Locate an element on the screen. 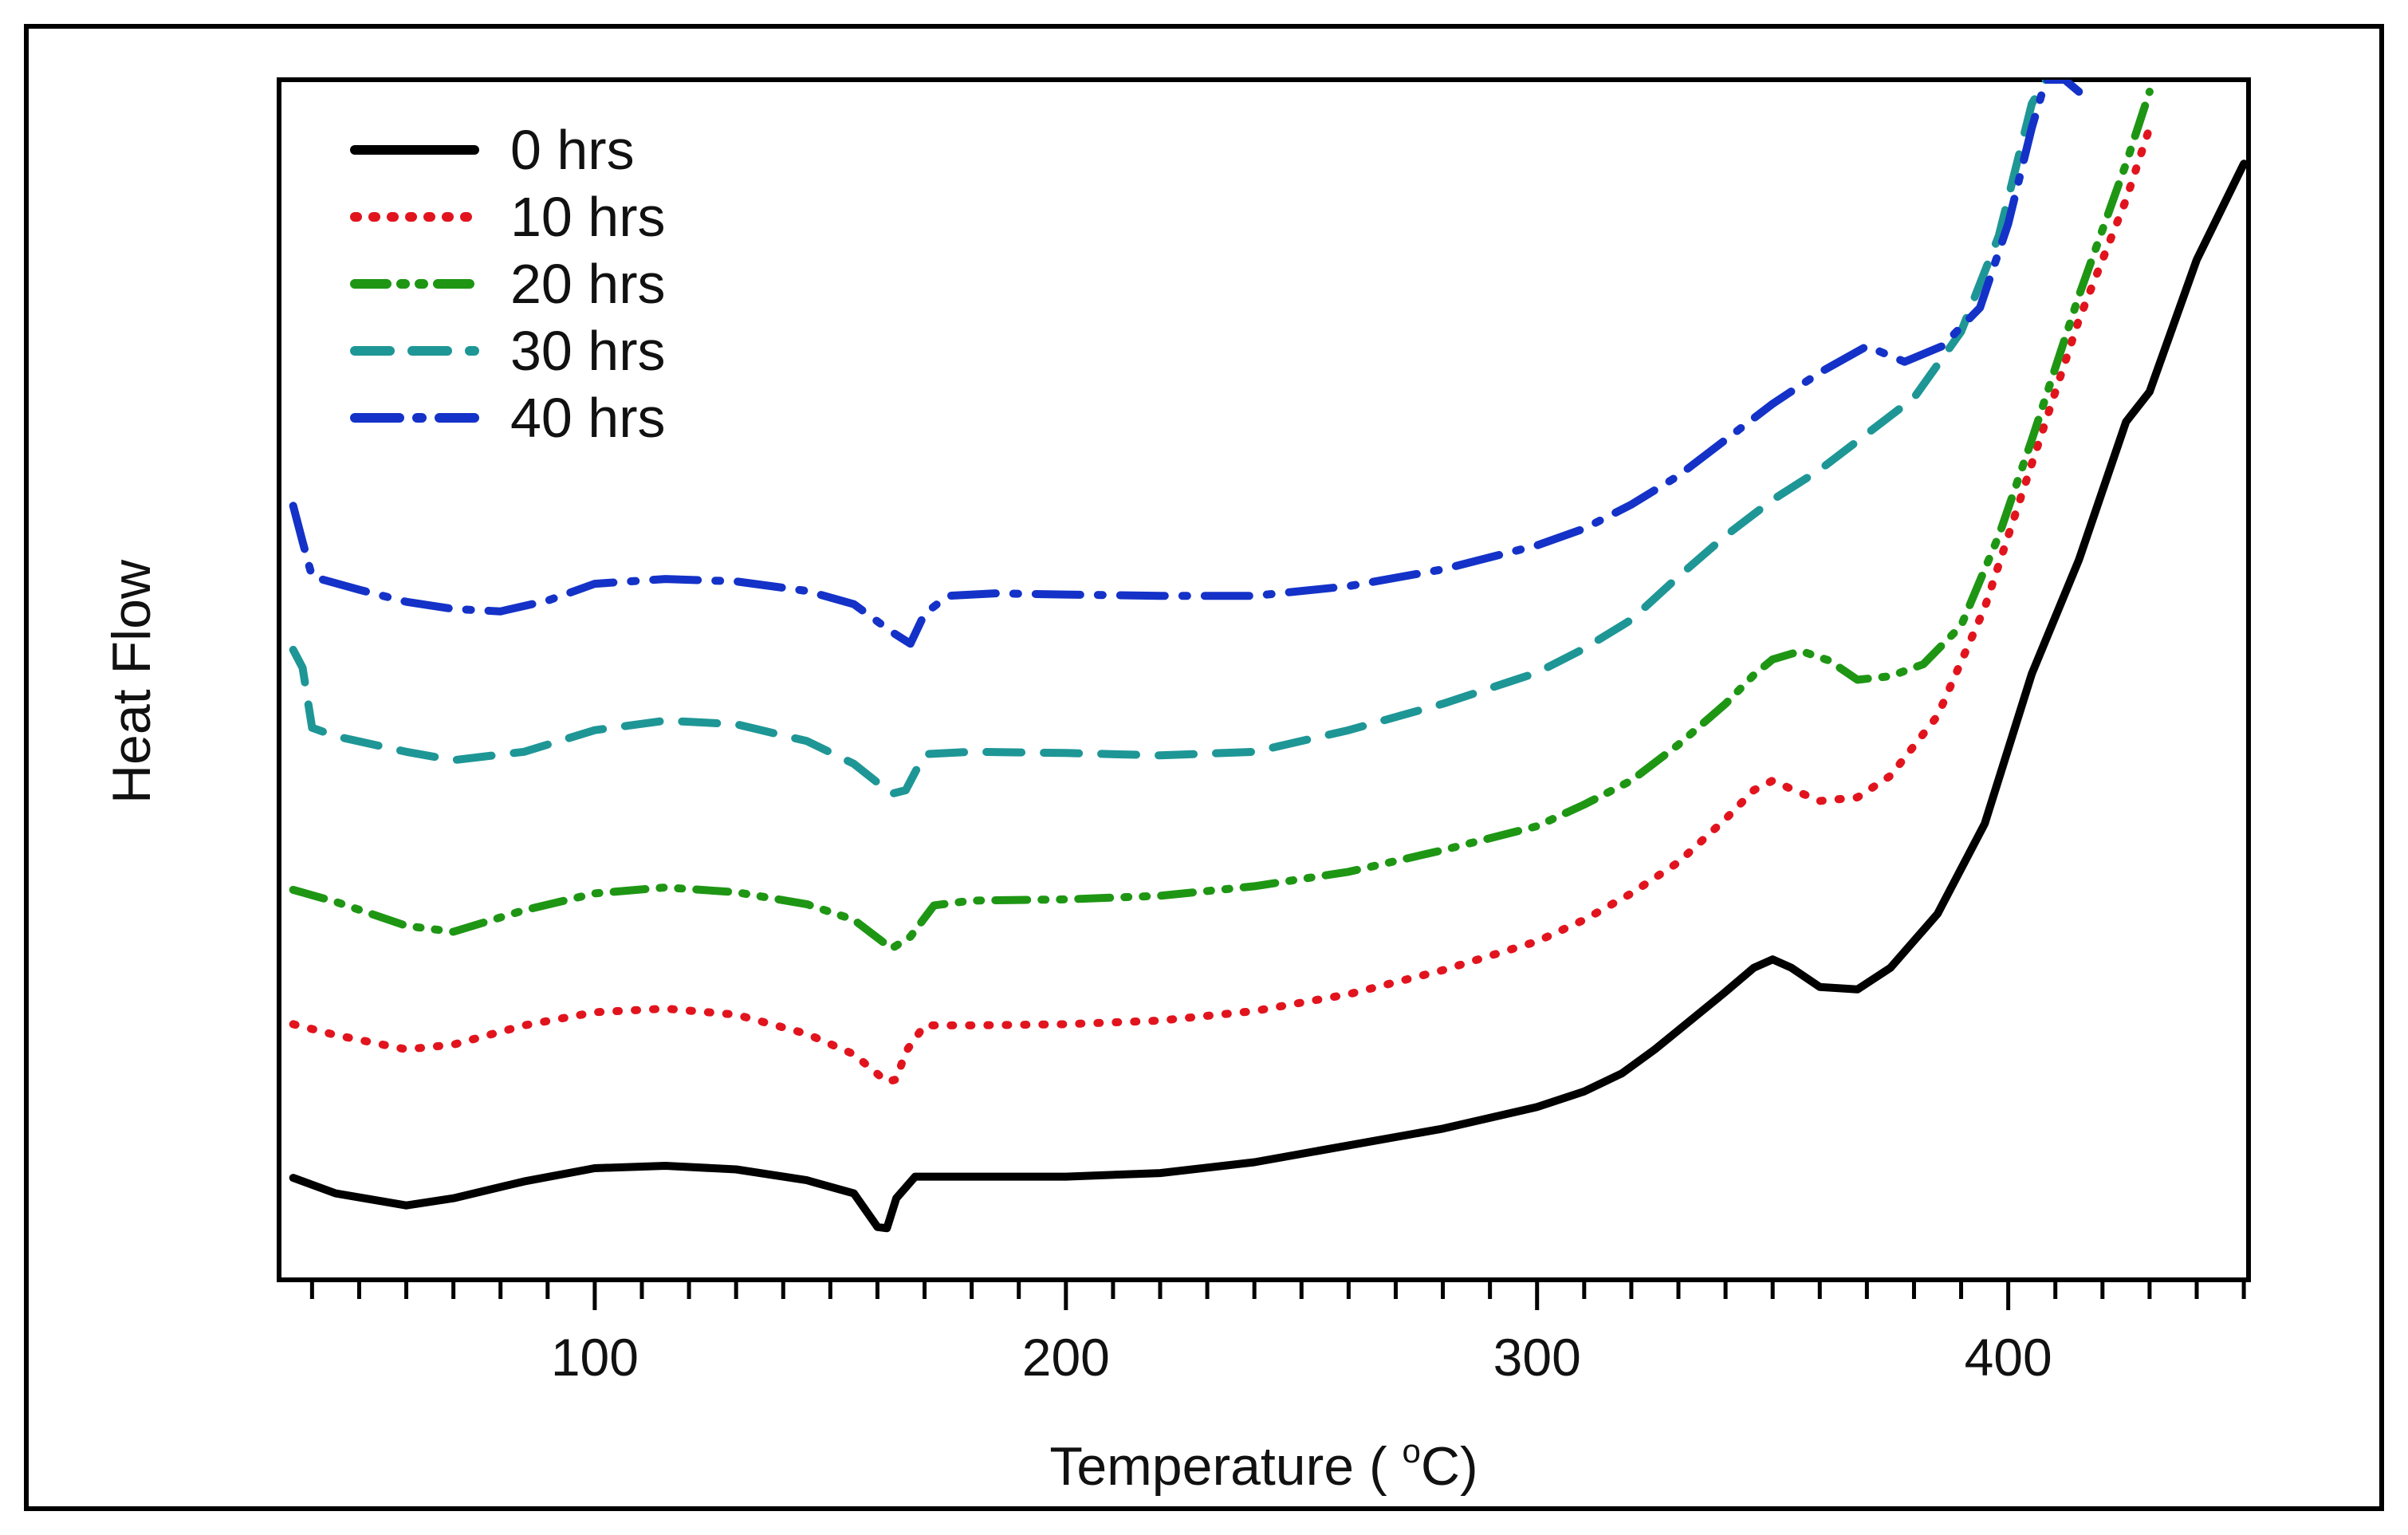 The height and width of the screenshot is (1535, 2408). x-tick-label: 100 is located at coordinates (595, 1357).